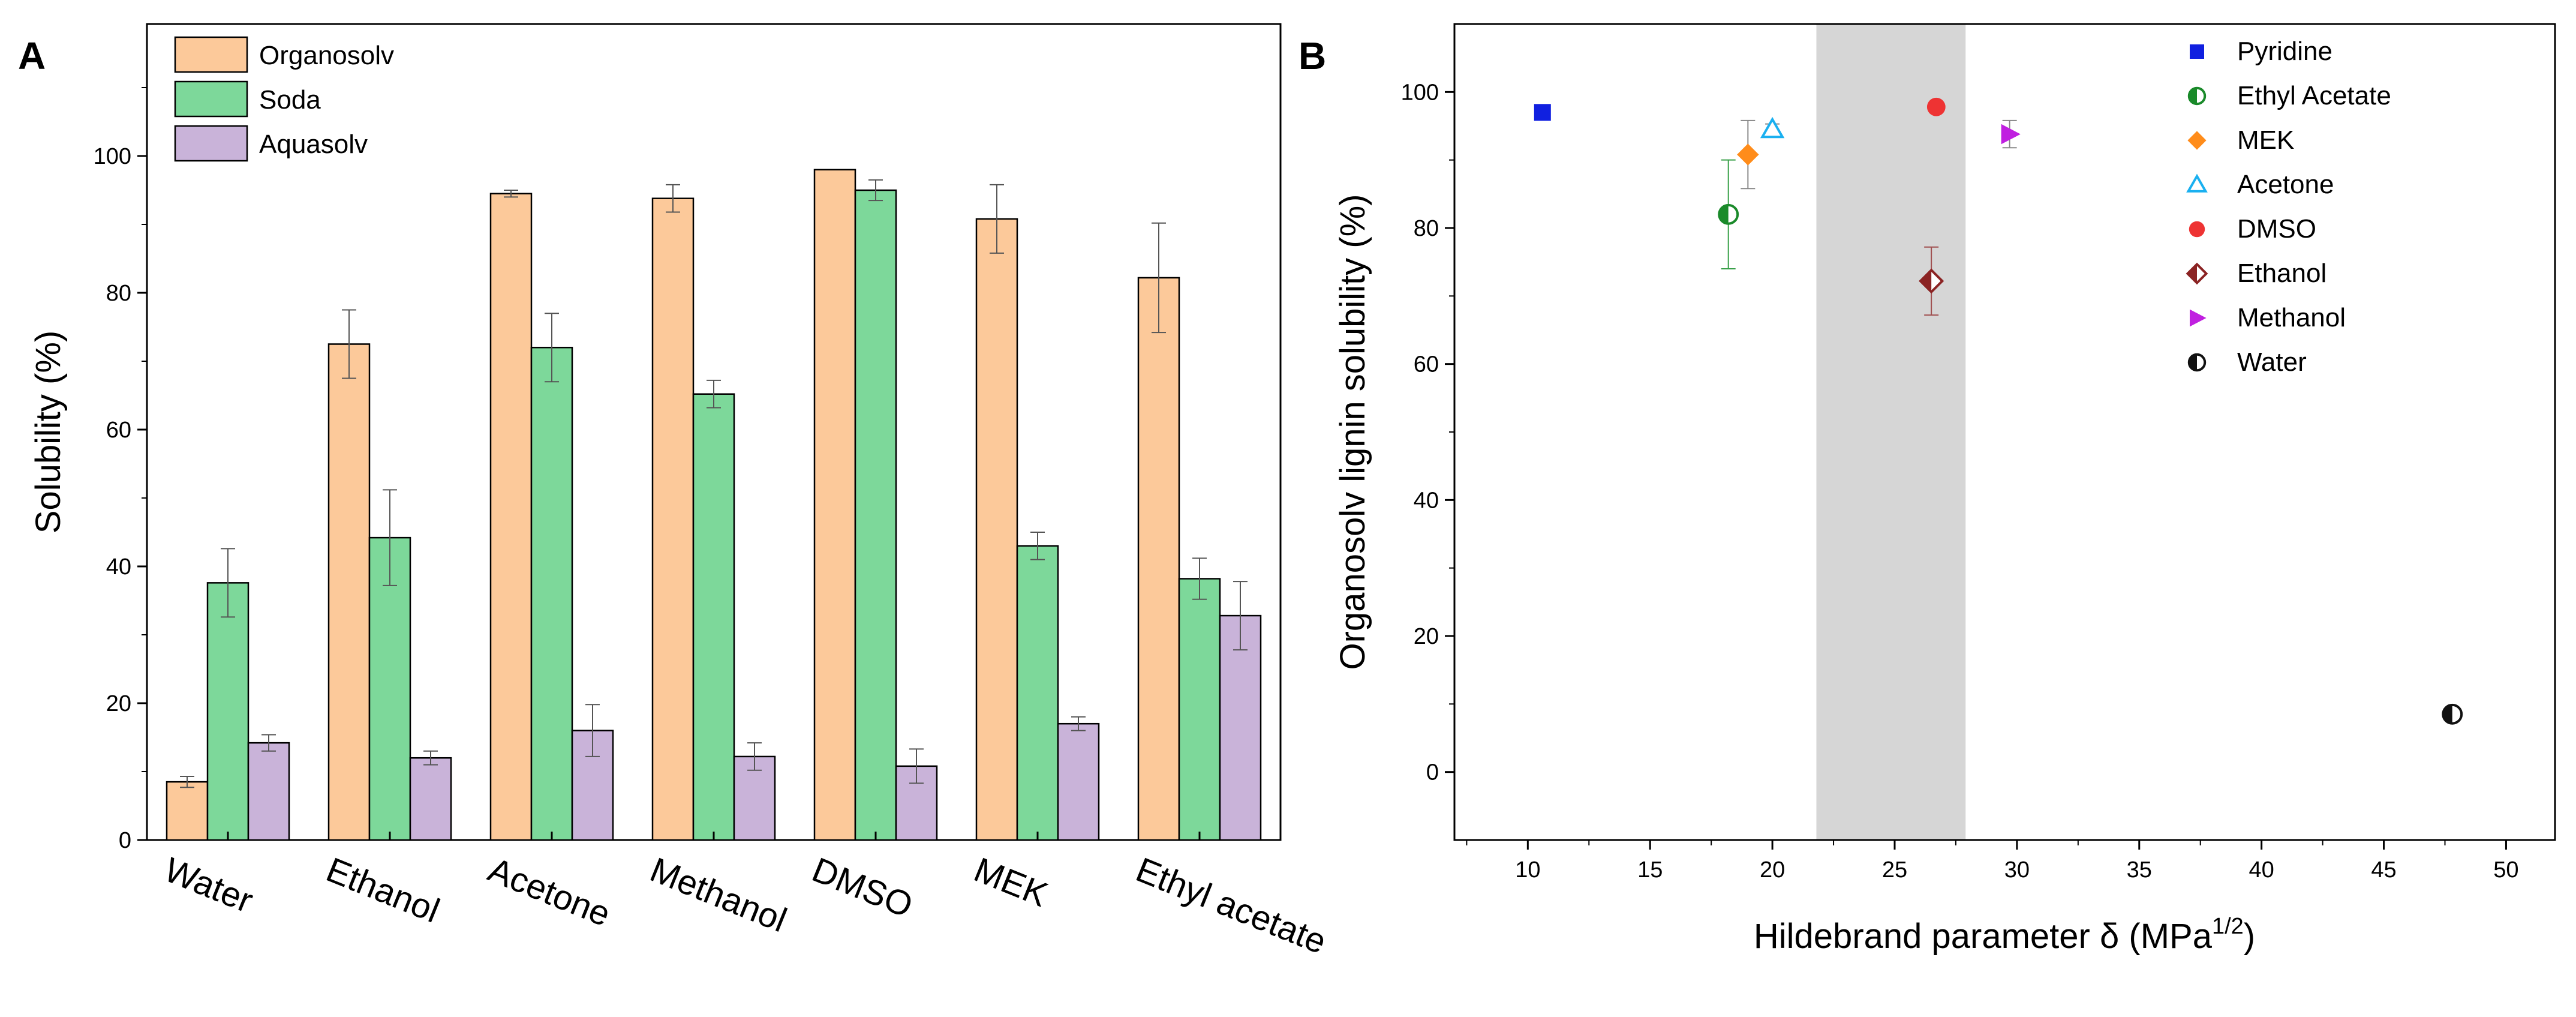 The width and height of the screenshot is (2576, 1017). I want to click on category-label-dmso: DMSO, so click(863, 887).